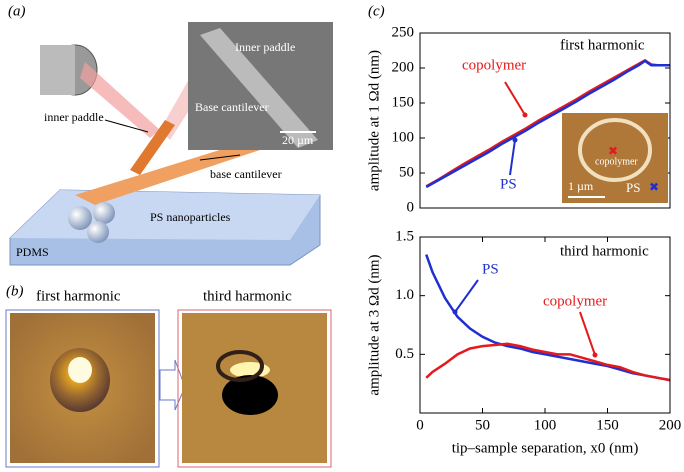 Image resolution: width=684 pixels, height=472 pixels. Describe the element at coordinates (411, 207) in the screenshot. I see `y-tick-label: 0` at that location.